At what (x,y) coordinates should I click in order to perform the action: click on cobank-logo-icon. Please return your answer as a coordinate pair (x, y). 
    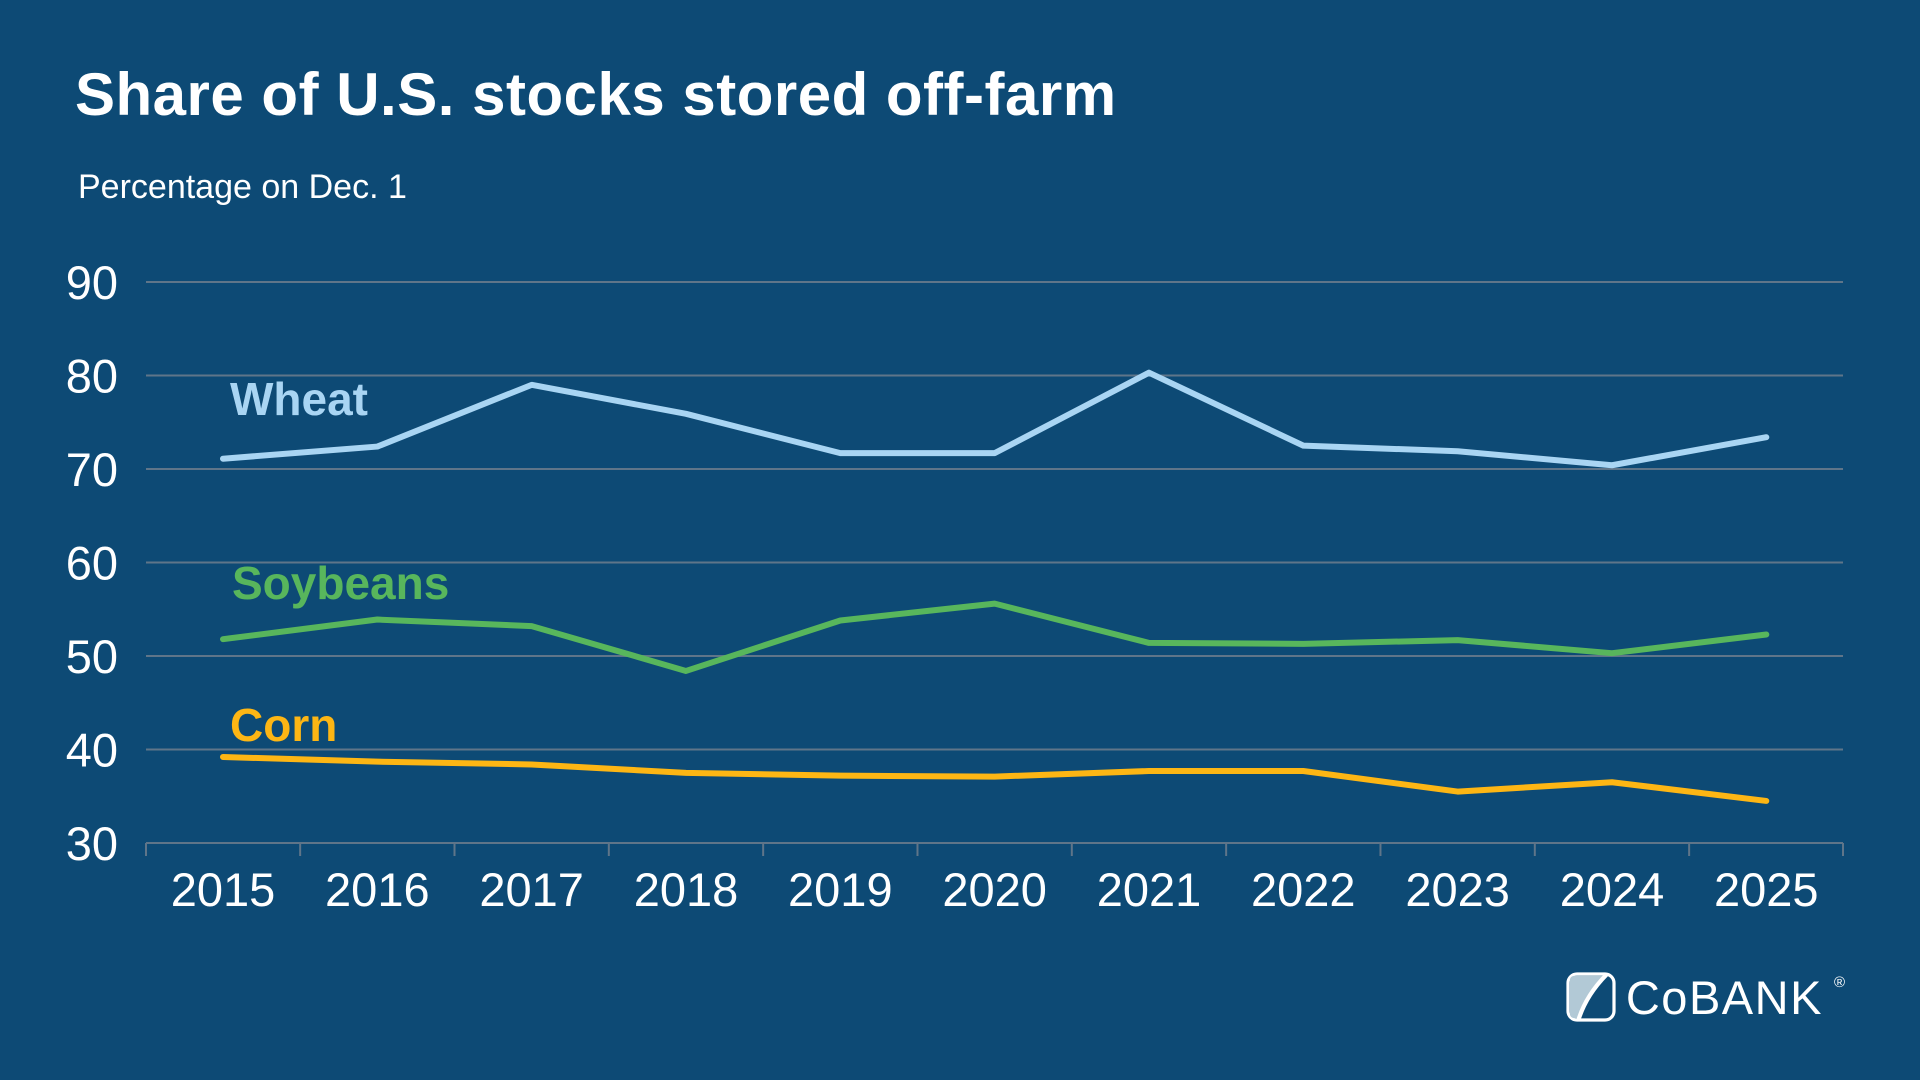
    Looking at the image, I should click on (1591, 997).